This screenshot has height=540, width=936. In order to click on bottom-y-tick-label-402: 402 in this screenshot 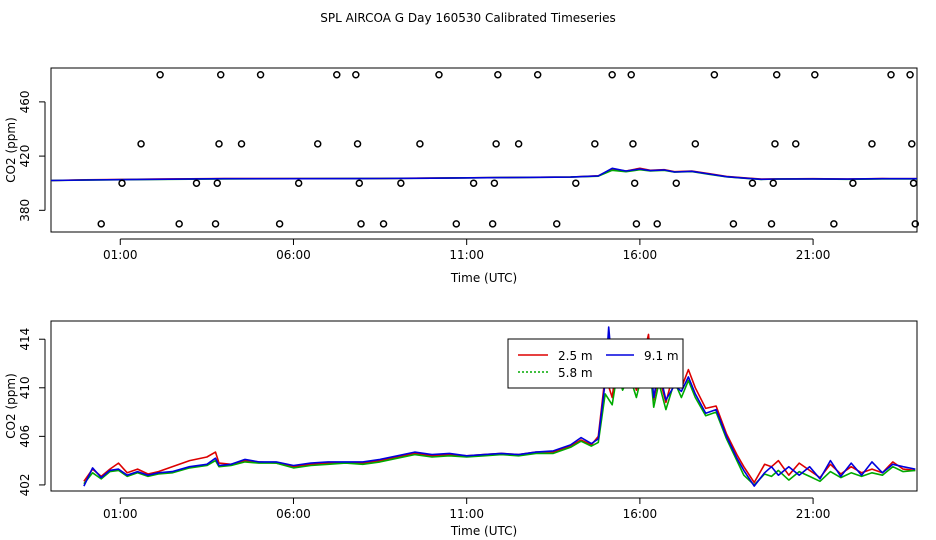, I will do `click(25, 484)`.